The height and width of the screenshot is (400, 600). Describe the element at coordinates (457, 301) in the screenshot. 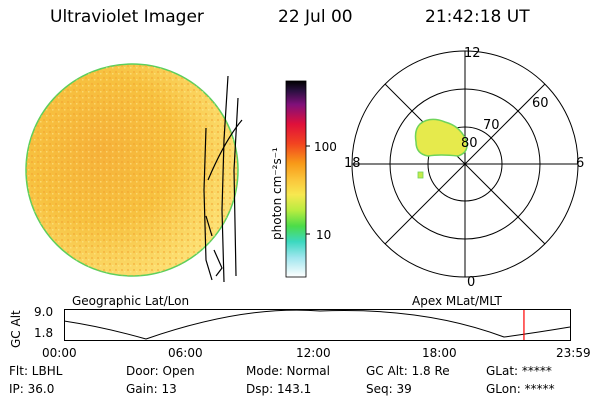

I see `apex-label: Apex MLat/MLT` at that location.